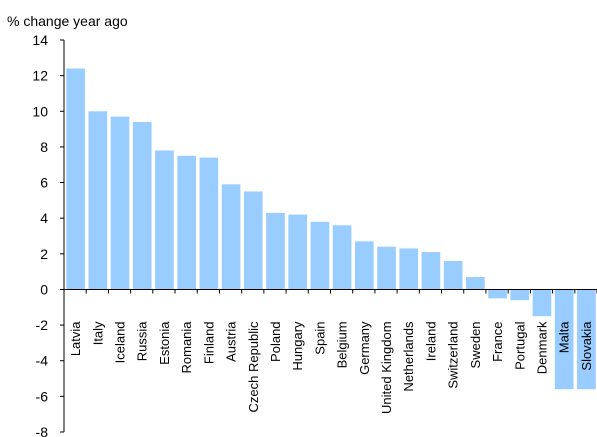  Describe the element at coordinates (586, 346) in the screenshot. I see `x-tick-label: Slovakia` at that location.